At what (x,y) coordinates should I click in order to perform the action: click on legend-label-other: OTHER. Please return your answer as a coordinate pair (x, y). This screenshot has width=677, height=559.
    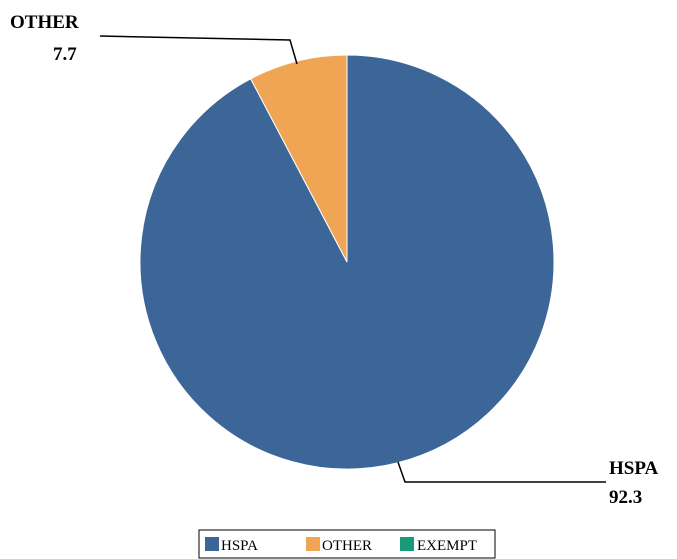
    Looking at the image, I should click on (347, 546).